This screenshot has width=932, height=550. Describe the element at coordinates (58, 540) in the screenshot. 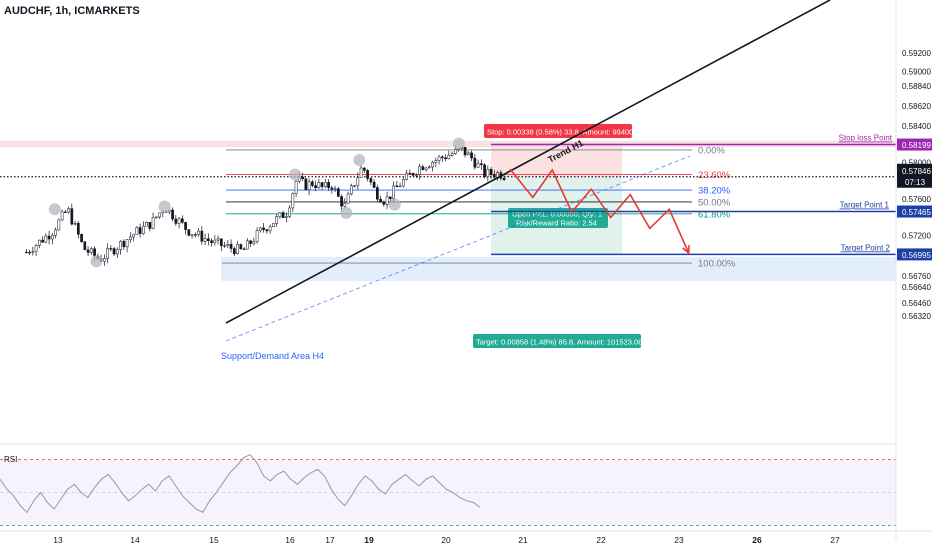

I see `time-tick-label: 13` at that location.